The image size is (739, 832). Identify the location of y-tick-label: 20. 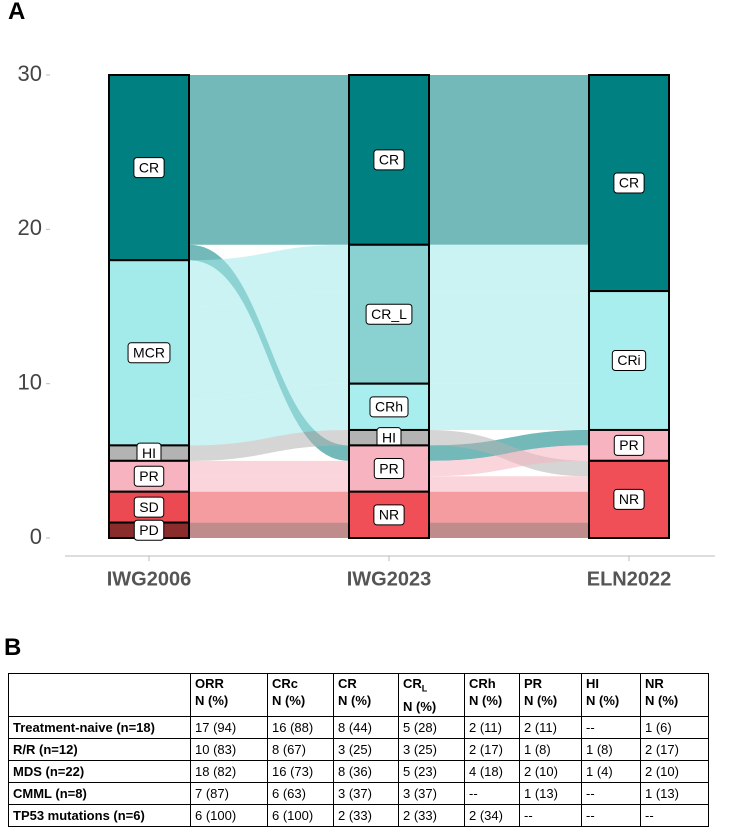
(30, 227).